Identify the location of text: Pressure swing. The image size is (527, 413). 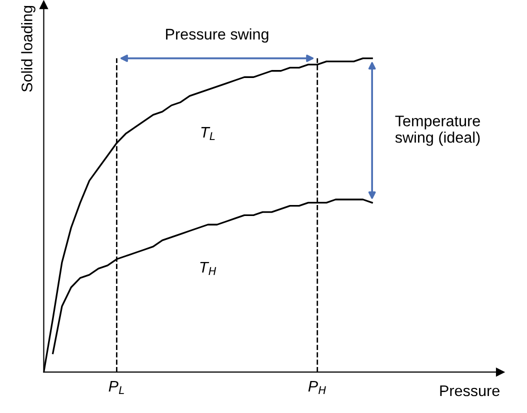
(217, 35).